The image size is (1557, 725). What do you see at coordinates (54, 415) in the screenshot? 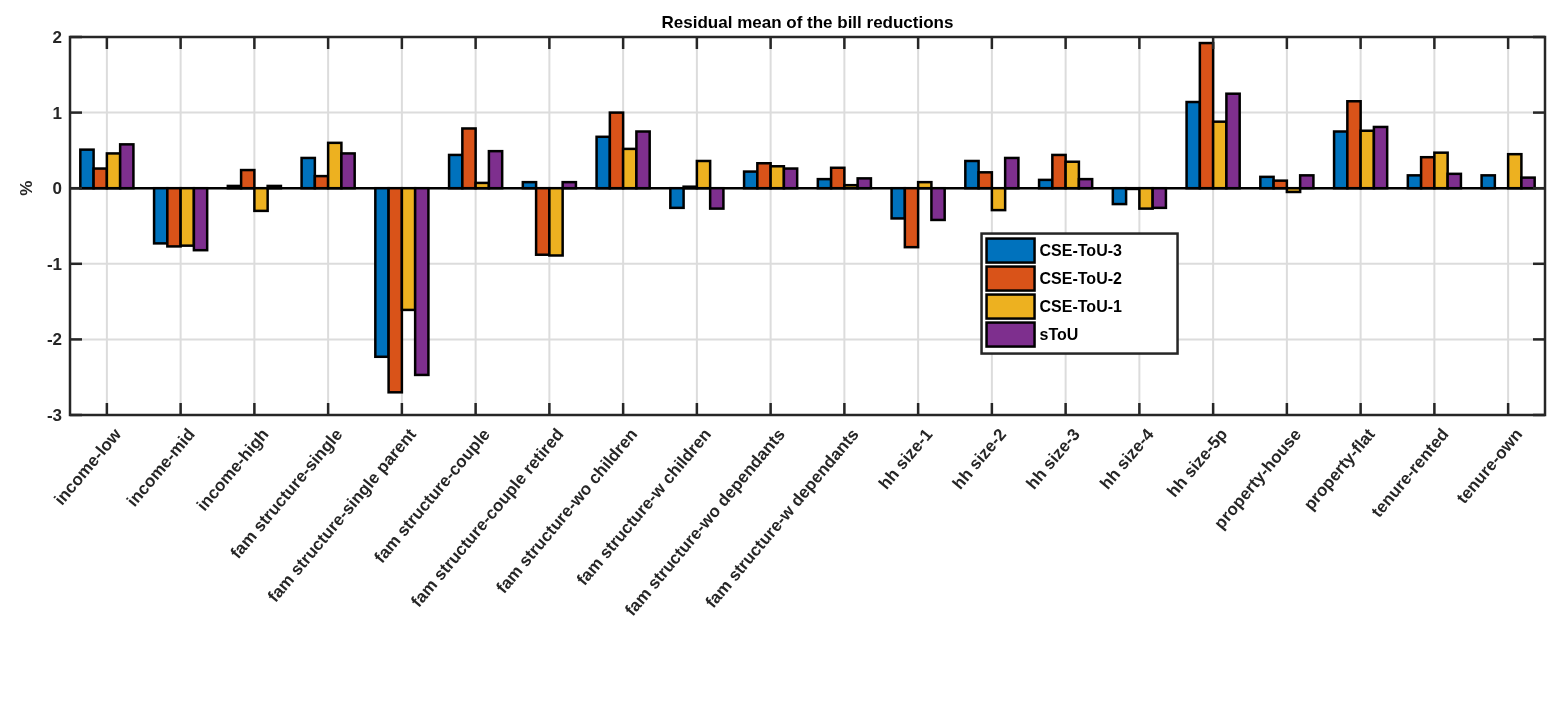
I see `y-tick-label: -3` at bounding box center [54, 415].